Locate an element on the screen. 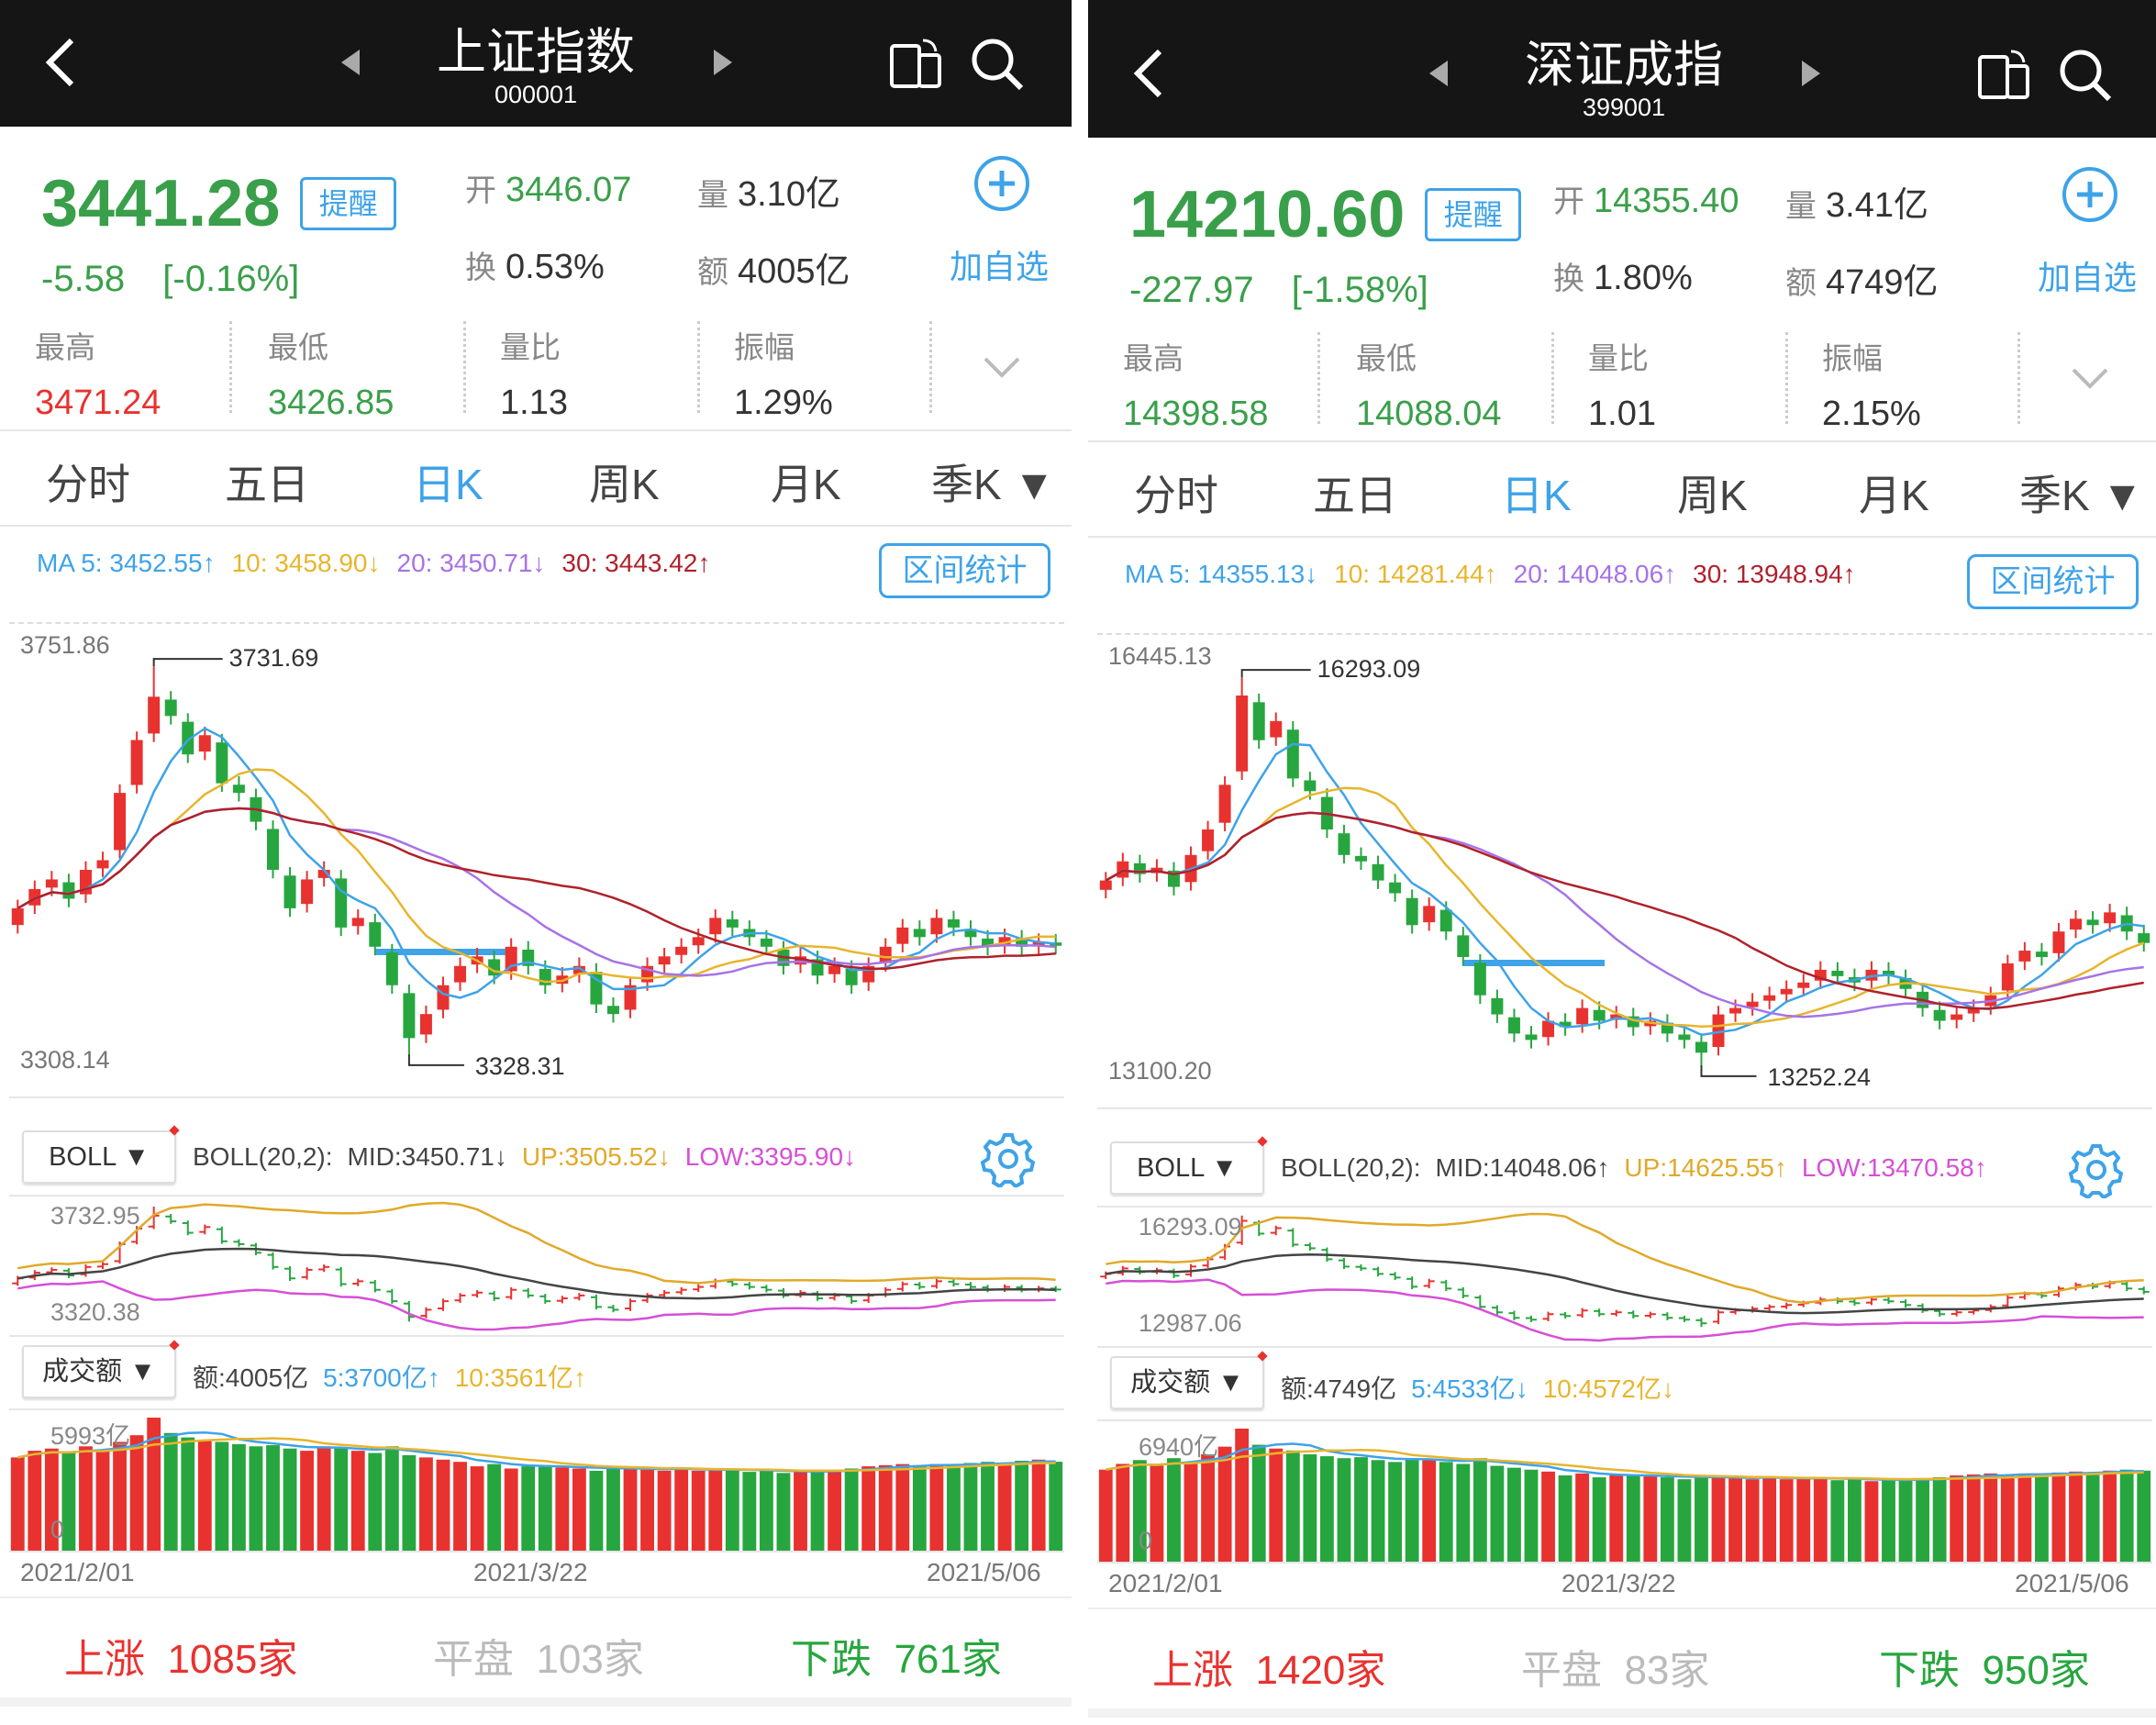 The height and width of the screenshot is (1725, 2156). candlestick-chart: 3731.69 3328.31 is located at coordinates (536, 860).